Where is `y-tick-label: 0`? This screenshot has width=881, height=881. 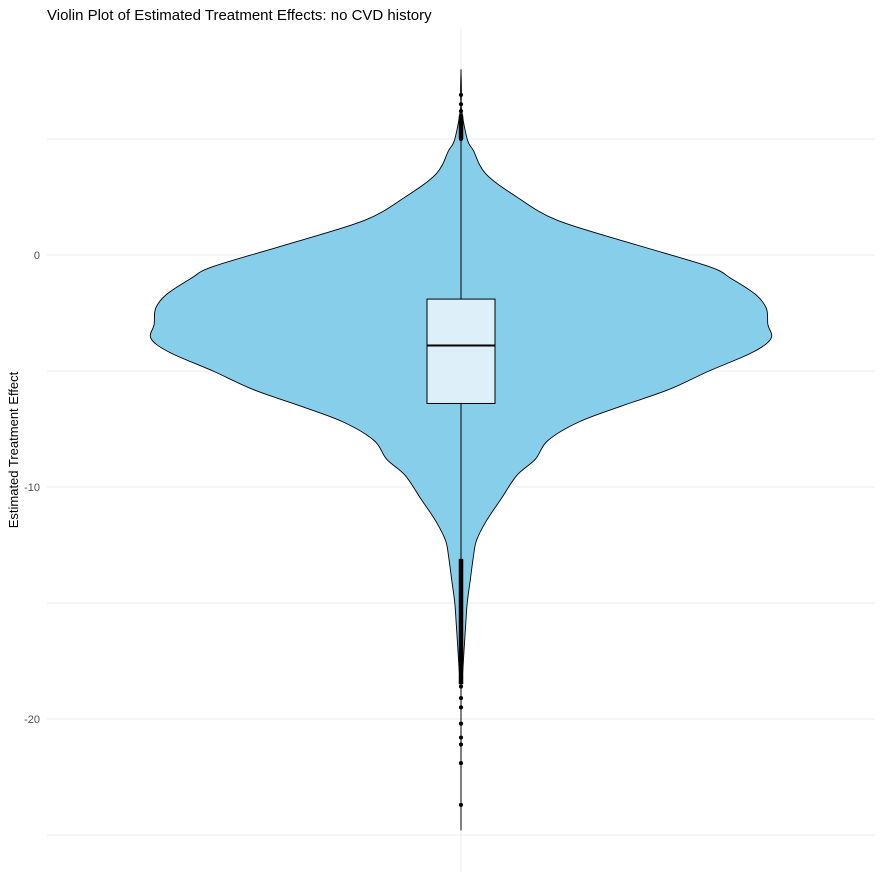 y-tick-label: 0 is located at coordinates (37, 256).